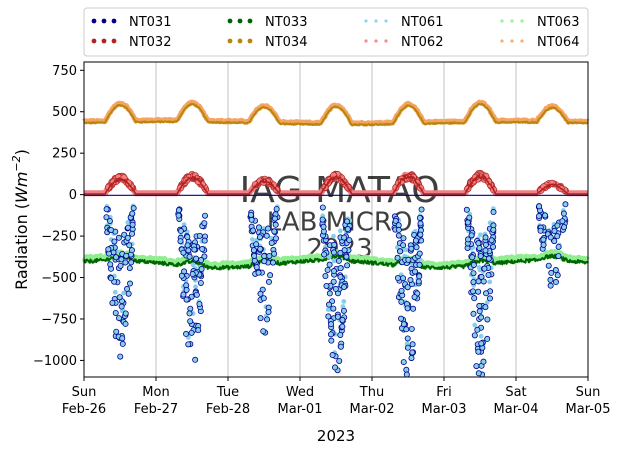 This screenshot has height=455, width=622. What do you see at coordinates (155, 392) in the screenshot?
I see `x-tick-day: Mon` at bounding box center [155, 392].